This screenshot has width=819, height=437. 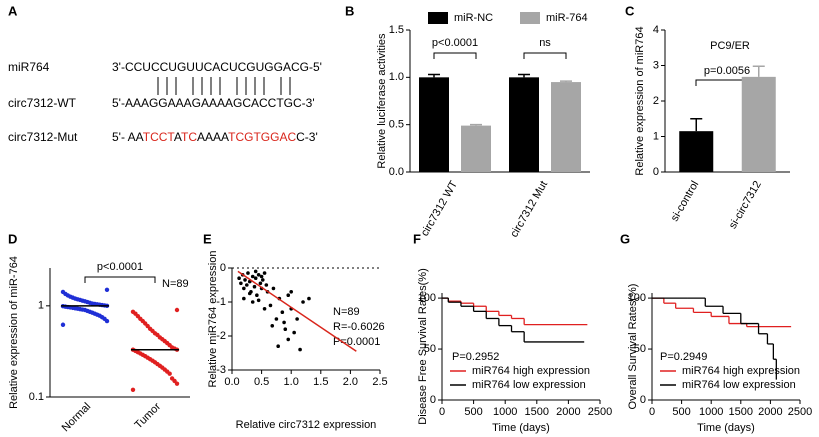 I want to click on panel-label: F, so click(x=417, y=238).